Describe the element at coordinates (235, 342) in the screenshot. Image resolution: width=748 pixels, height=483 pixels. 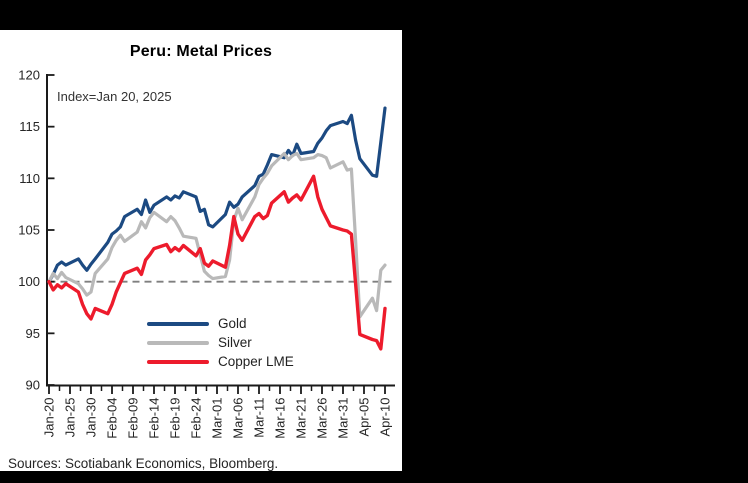
I see `legend-label-silver: Silver` at that location.